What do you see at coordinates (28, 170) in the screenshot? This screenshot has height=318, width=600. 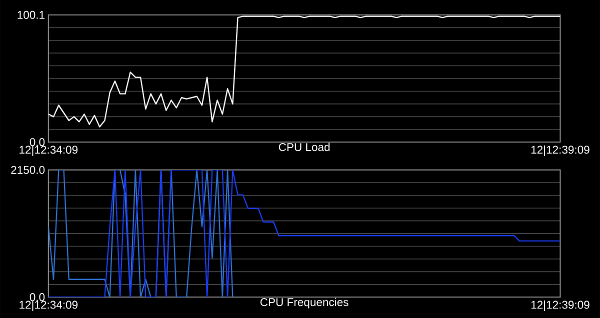 I see `y-tick-label: 2150.0` at bounding box center [28, 170].